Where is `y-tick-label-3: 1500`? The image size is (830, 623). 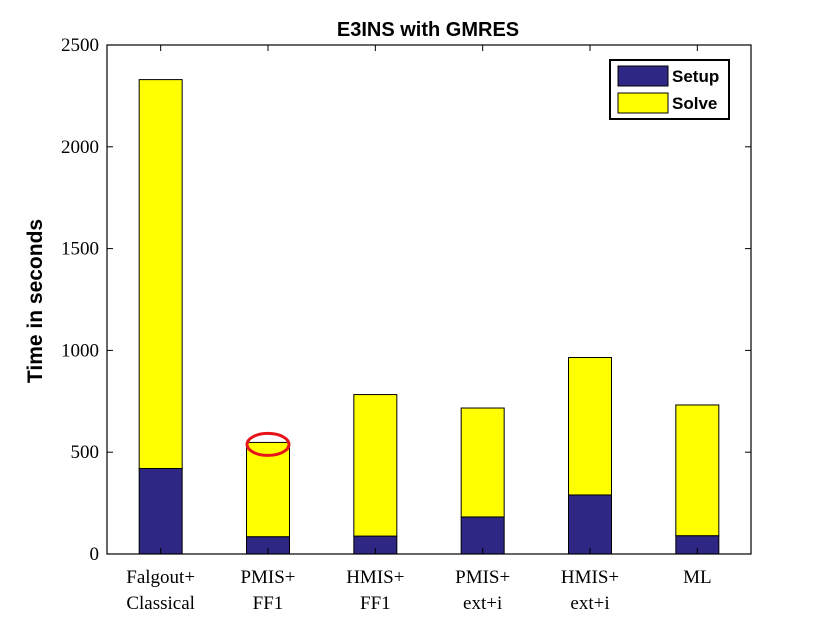 y-tick-label-3: 1500 is located at coordinates (80, 249).